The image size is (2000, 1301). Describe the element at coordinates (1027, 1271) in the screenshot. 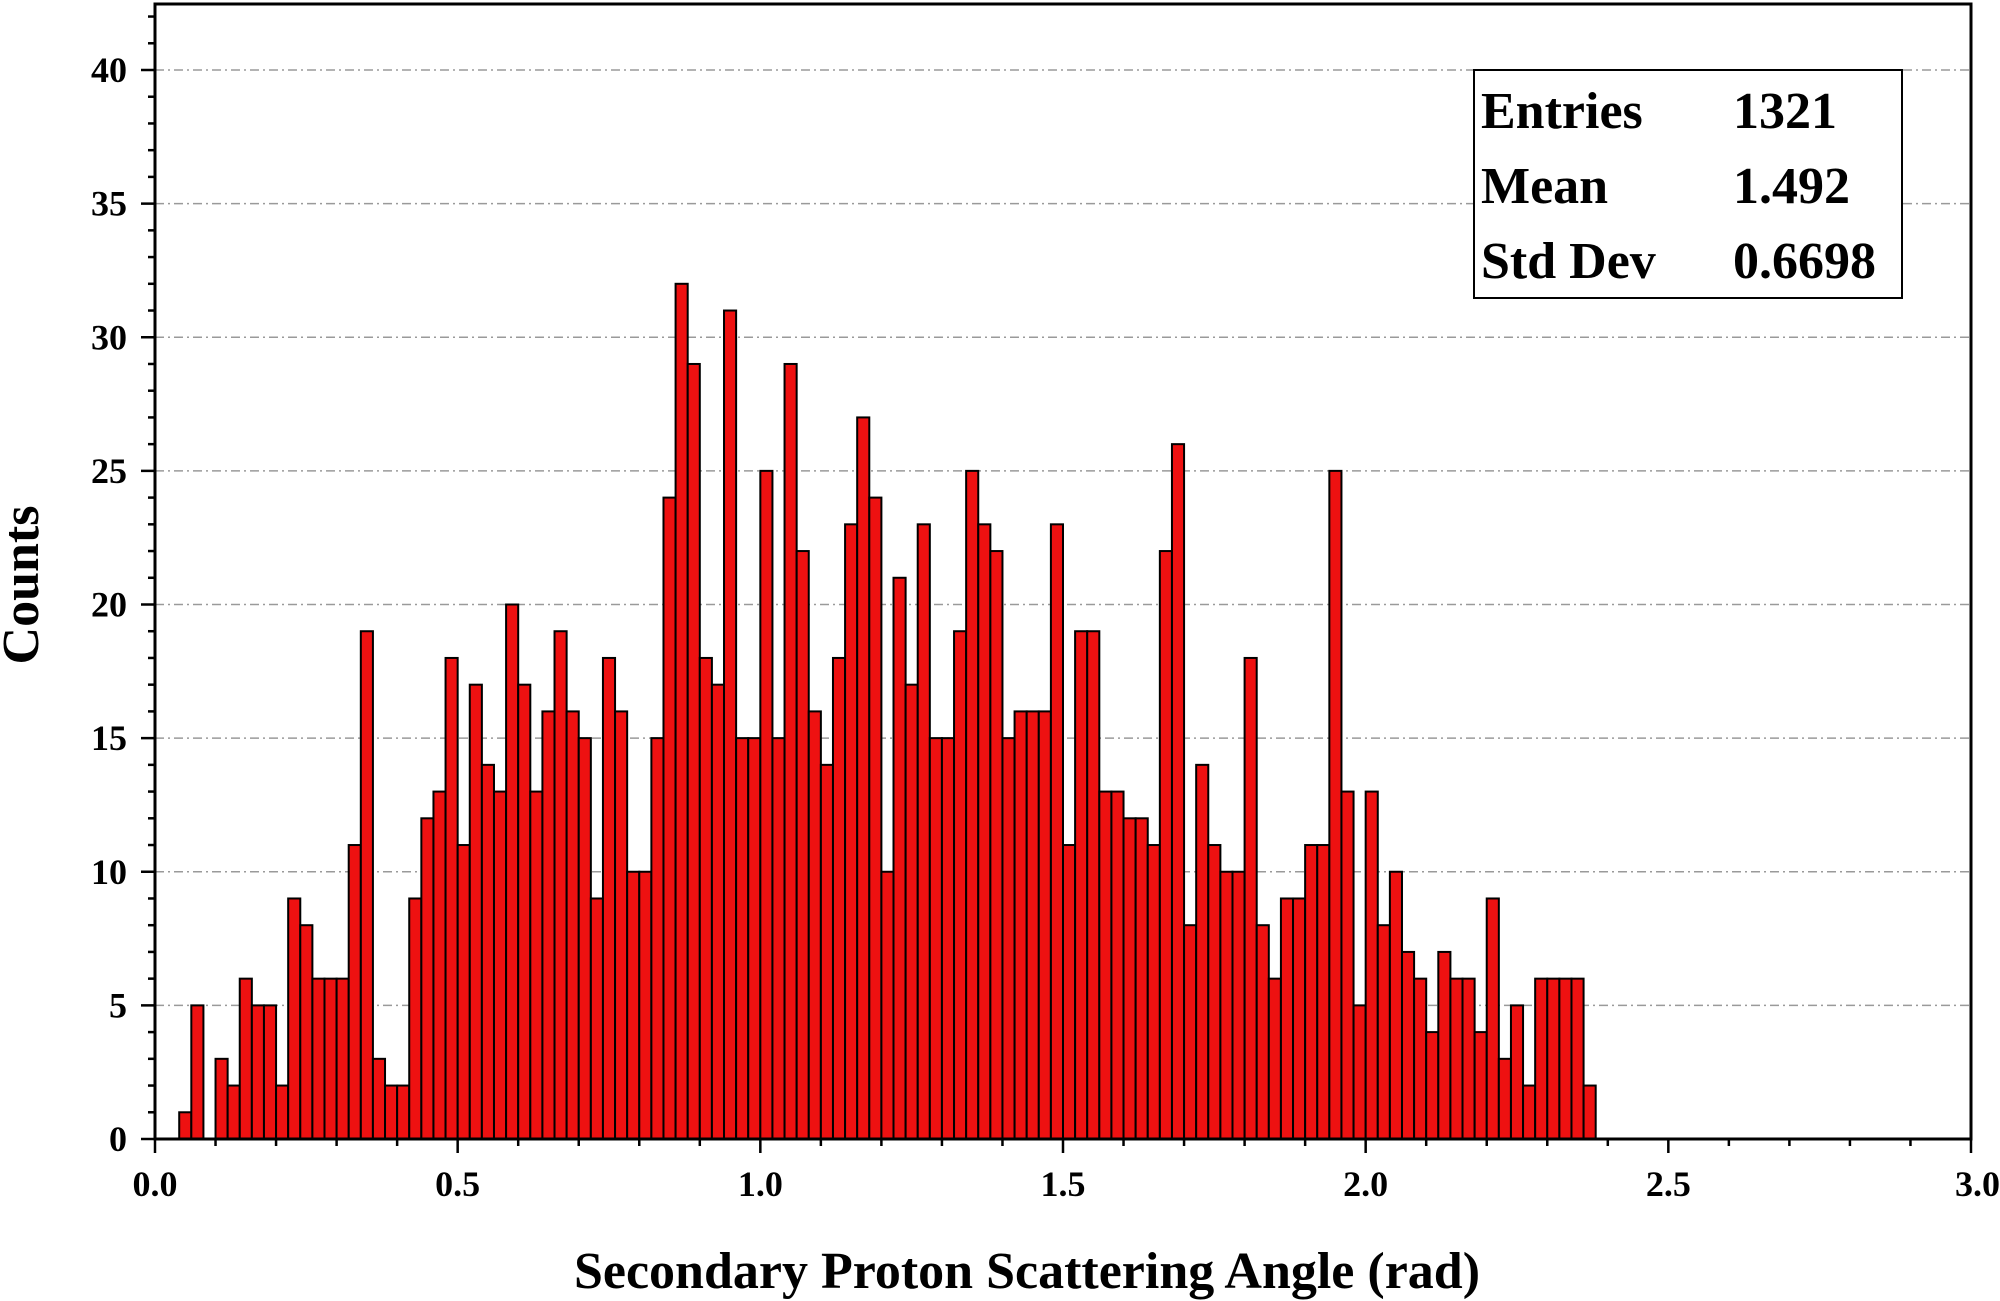

I see `x-axis-title: Secondary Proton Scattering Angle (rad)` at that location.